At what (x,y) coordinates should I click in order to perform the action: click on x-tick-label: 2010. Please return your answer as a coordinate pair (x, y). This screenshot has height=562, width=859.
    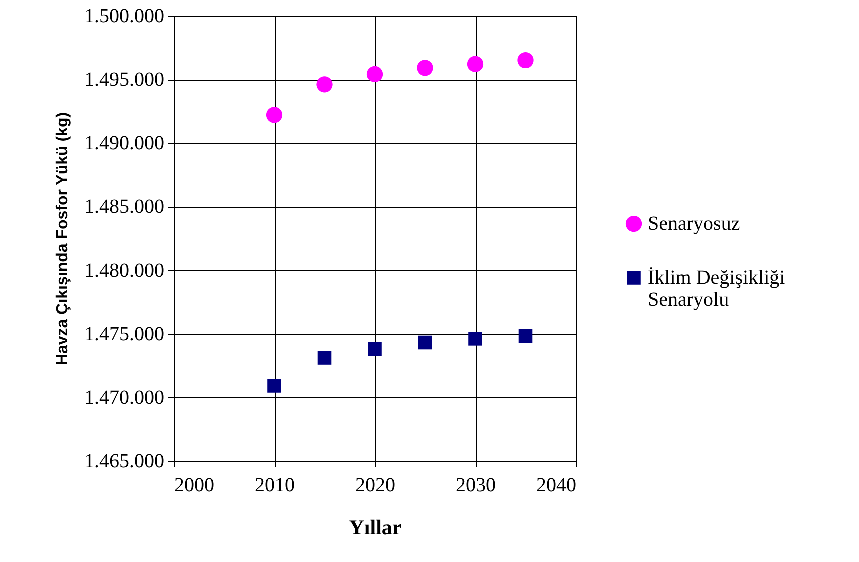
    Looking at the image, I should click on (275, 485).